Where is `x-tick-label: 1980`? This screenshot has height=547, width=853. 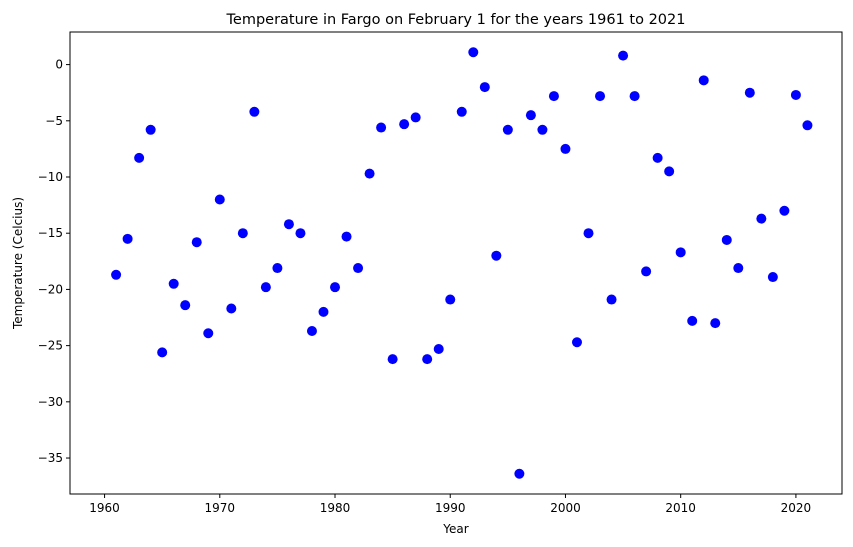
x-tick-label: 1980 is located at coordinates (335, 508).